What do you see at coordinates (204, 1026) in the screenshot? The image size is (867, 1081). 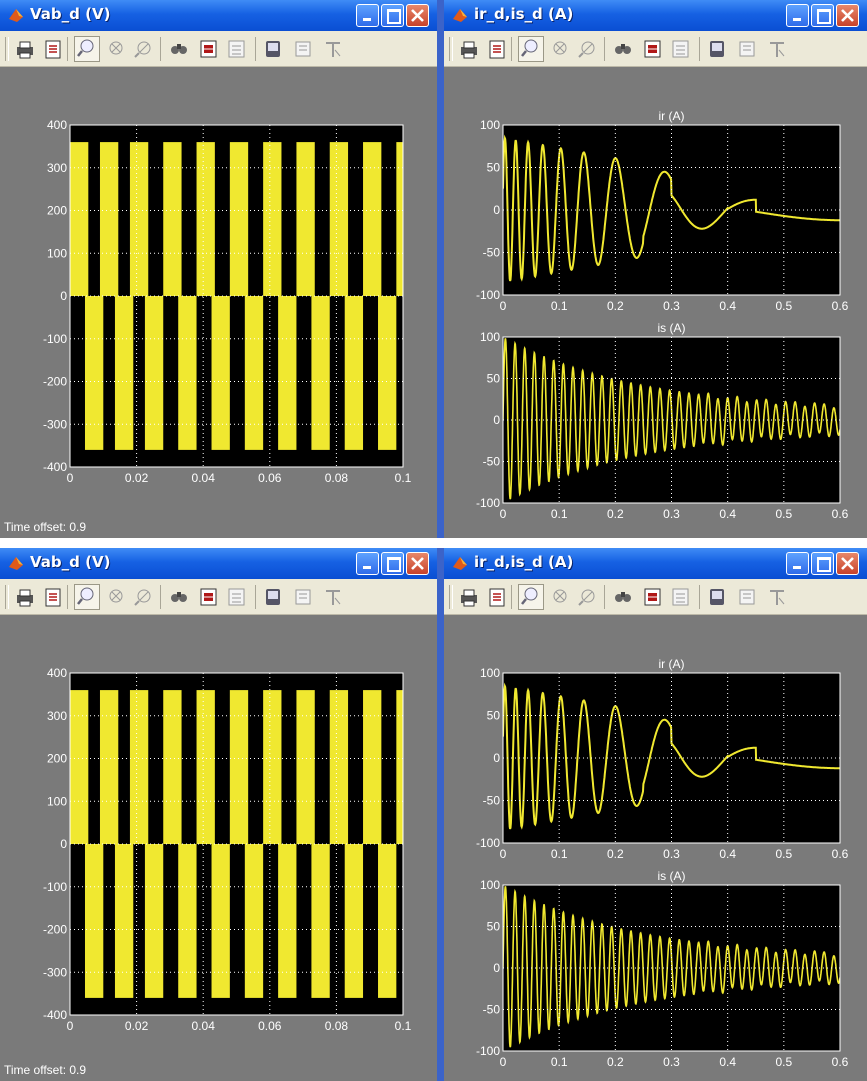 I see `x-tick-label: 0.04` at bounding box center [204, 1026].